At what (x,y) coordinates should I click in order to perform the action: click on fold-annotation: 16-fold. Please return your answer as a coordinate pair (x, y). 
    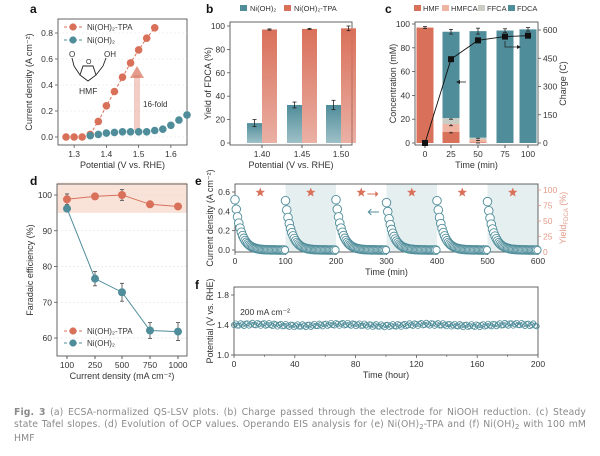
    Looking at the image, I should click on (155, 104).